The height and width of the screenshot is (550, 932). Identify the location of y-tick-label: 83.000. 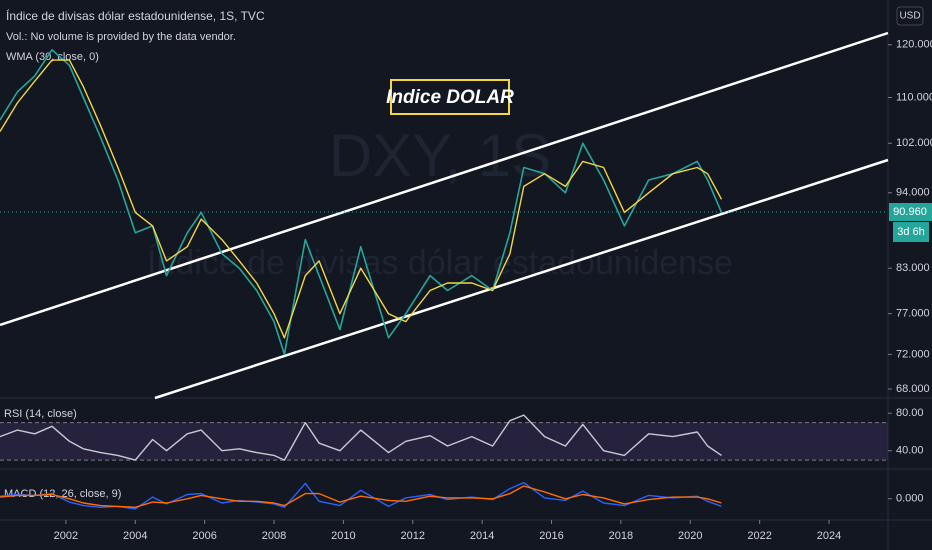
(913, 268).